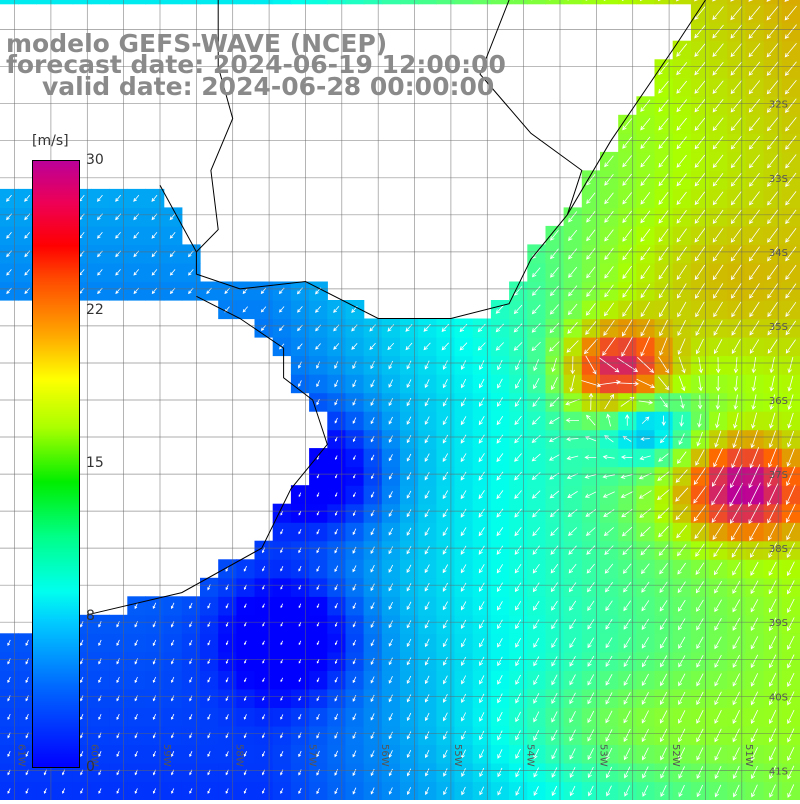 This screenshot has height=804, width=800. What do you see at coordinates (778, 623) in the screenshot?
I see `lat-label: 39S` at bounding box center [778, 623].